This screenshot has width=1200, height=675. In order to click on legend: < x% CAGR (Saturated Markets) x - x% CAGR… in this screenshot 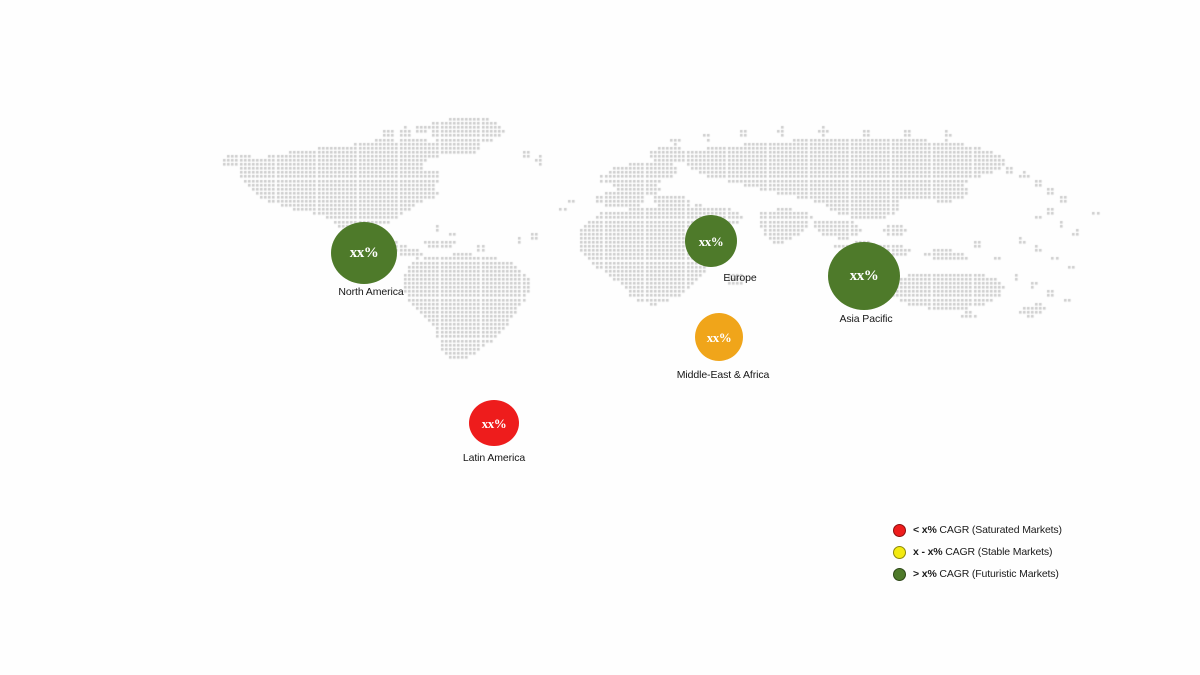, I will do `click(993, 552)`.